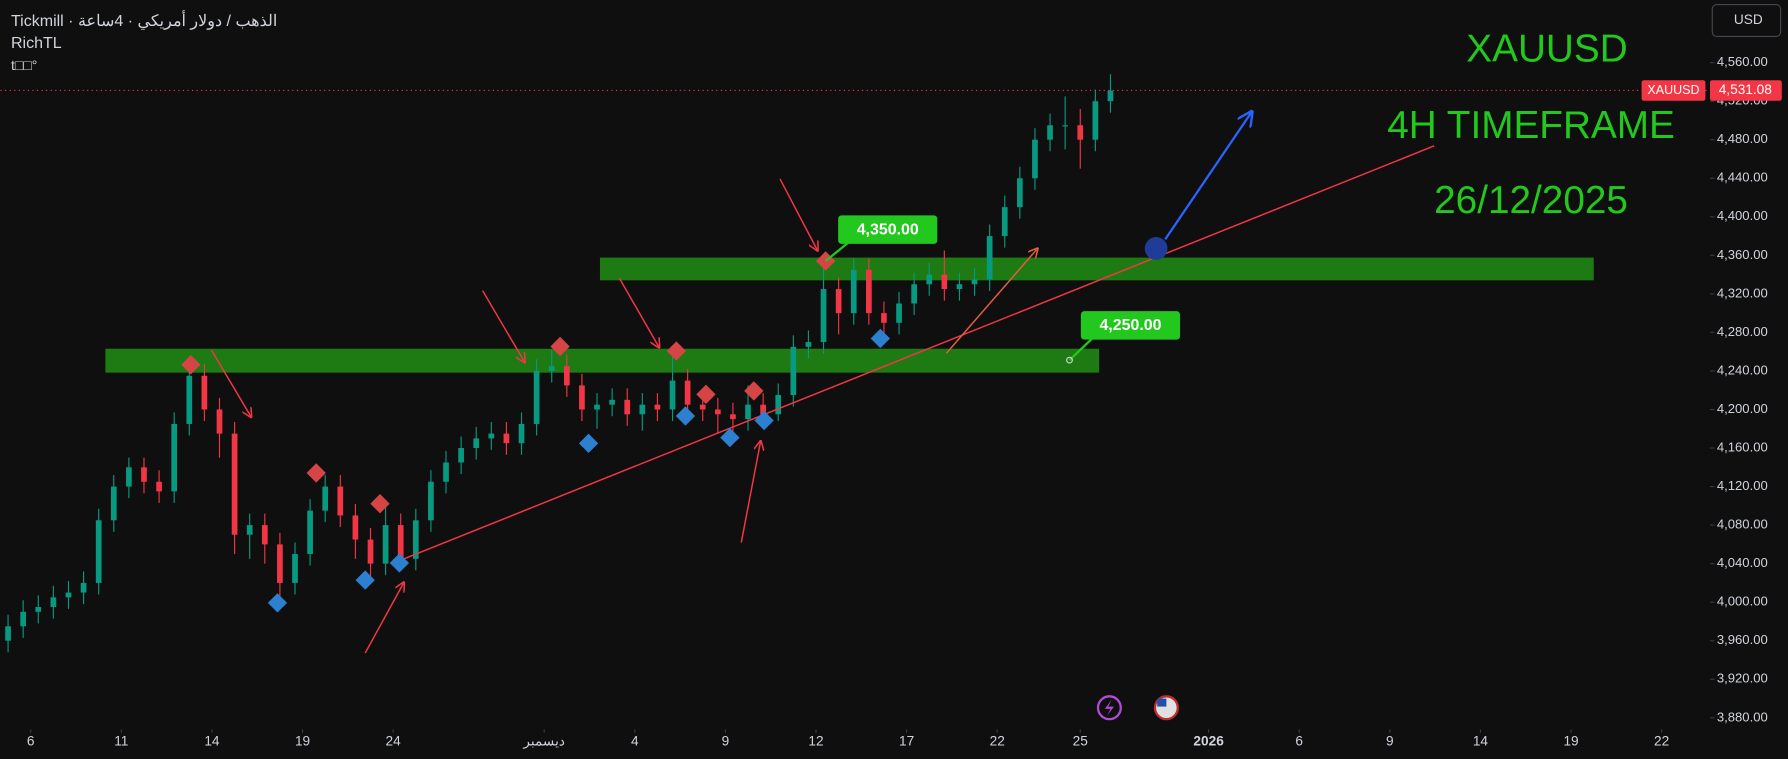 The image size is (1788, 759). What do you see at coordinates (1742, 61) in the screenshot?
I see `y-tick-label: 4,560.00` at bounding box center [1742, 61].